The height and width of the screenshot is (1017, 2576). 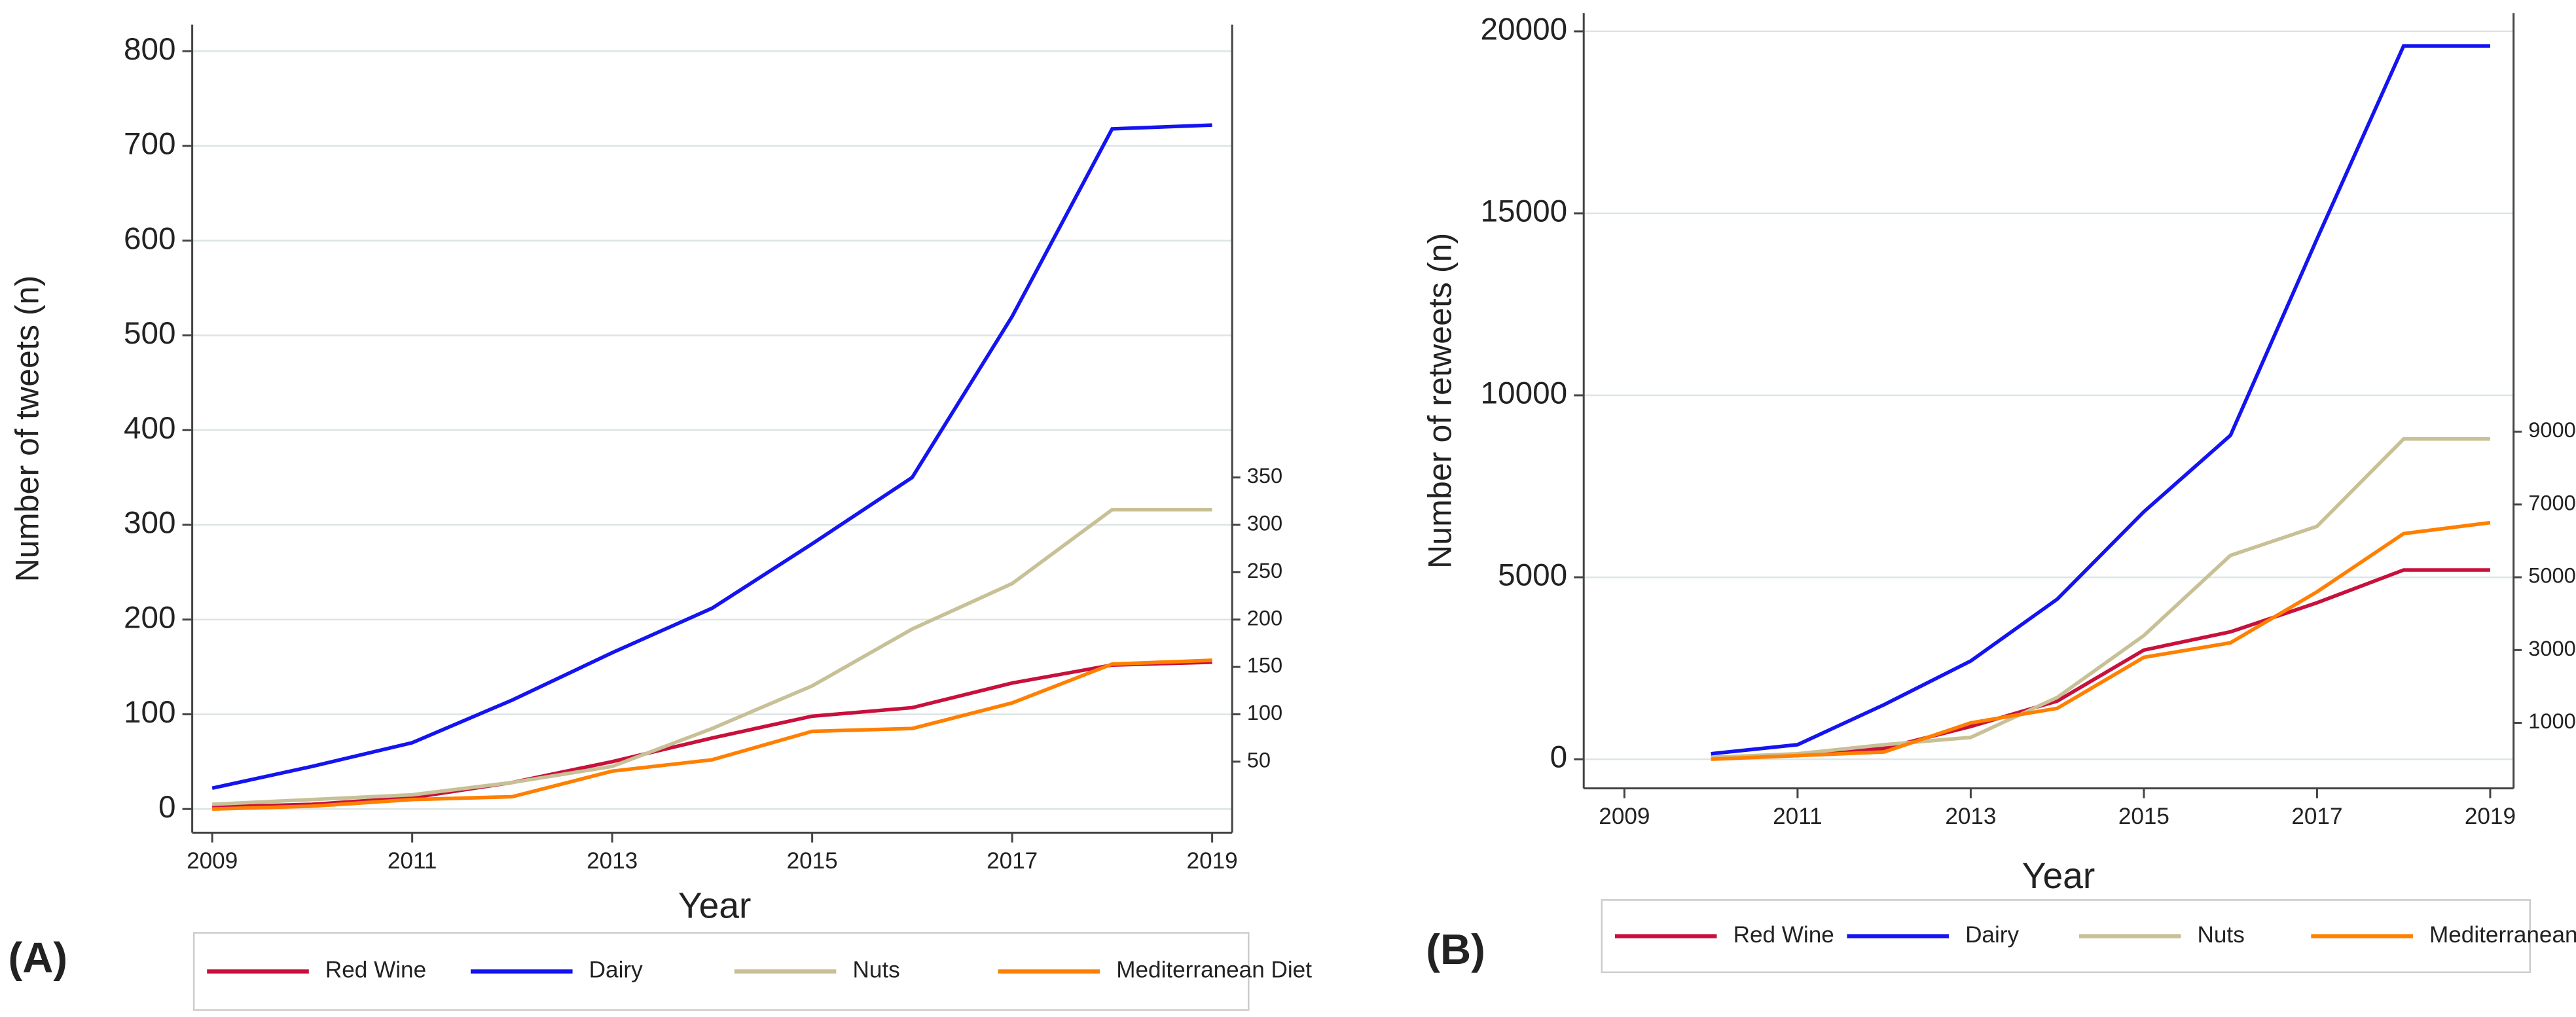 I want to click on panel-label: (B), so click(x=1455, y=949).